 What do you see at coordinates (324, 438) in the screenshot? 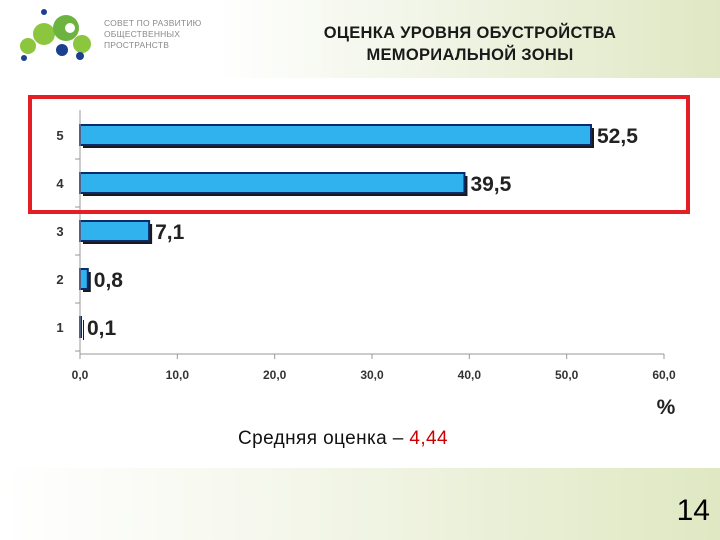
I see `average-label: Средняя оценка –` at bounding box center [324, 438].